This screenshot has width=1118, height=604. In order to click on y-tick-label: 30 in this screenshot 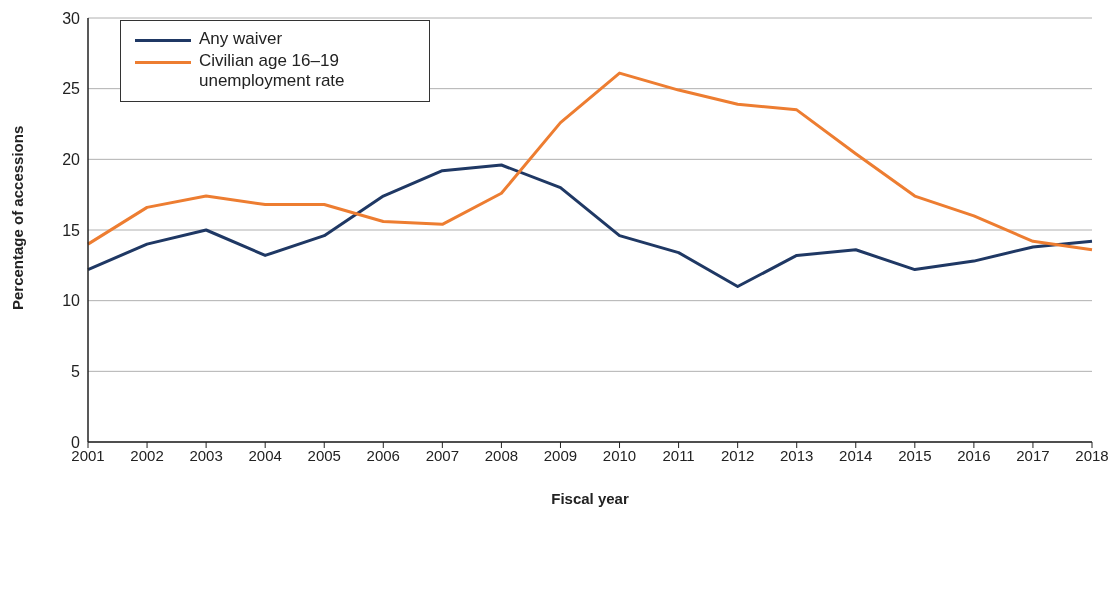, I will do `click(71, 18)`.